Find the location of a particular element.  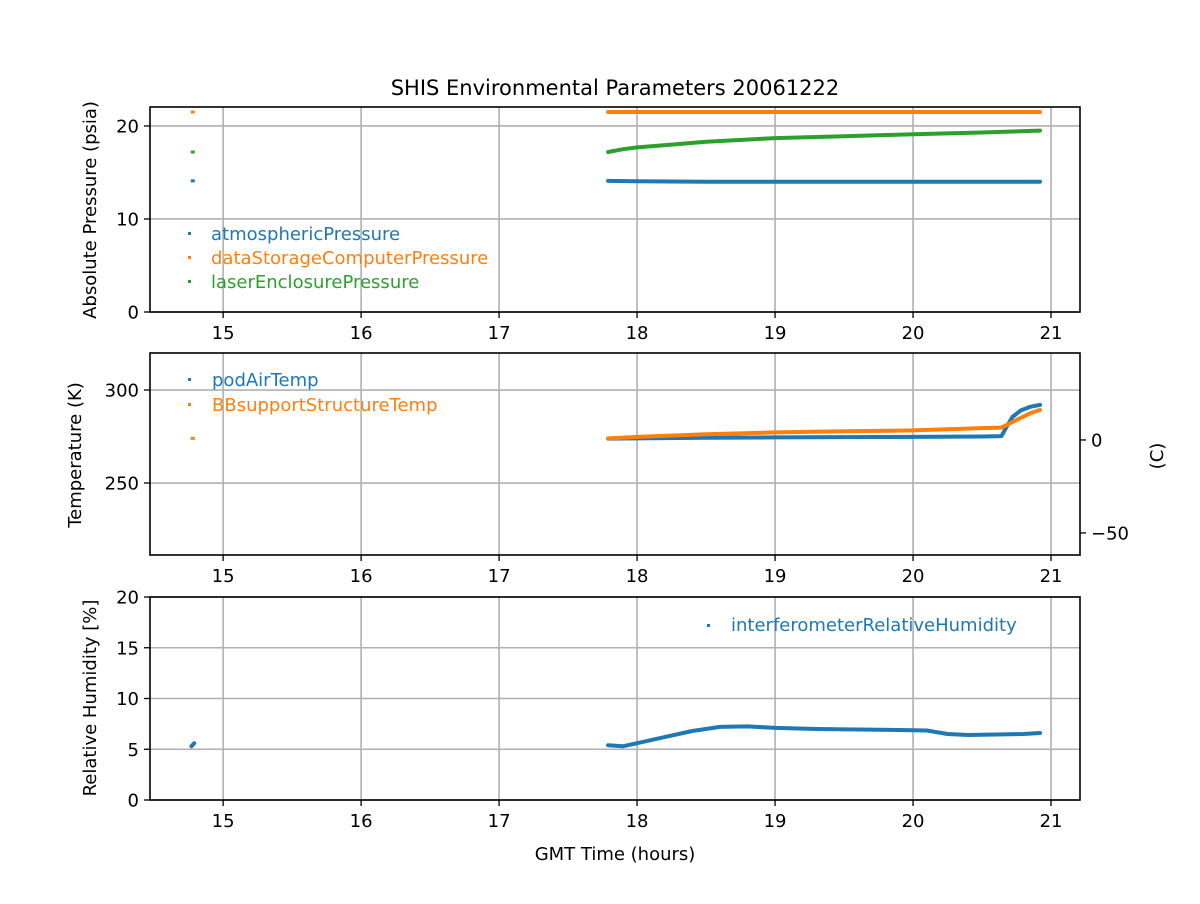

data-point-laserEnclosurePressure is located at coordinates (192, 152).